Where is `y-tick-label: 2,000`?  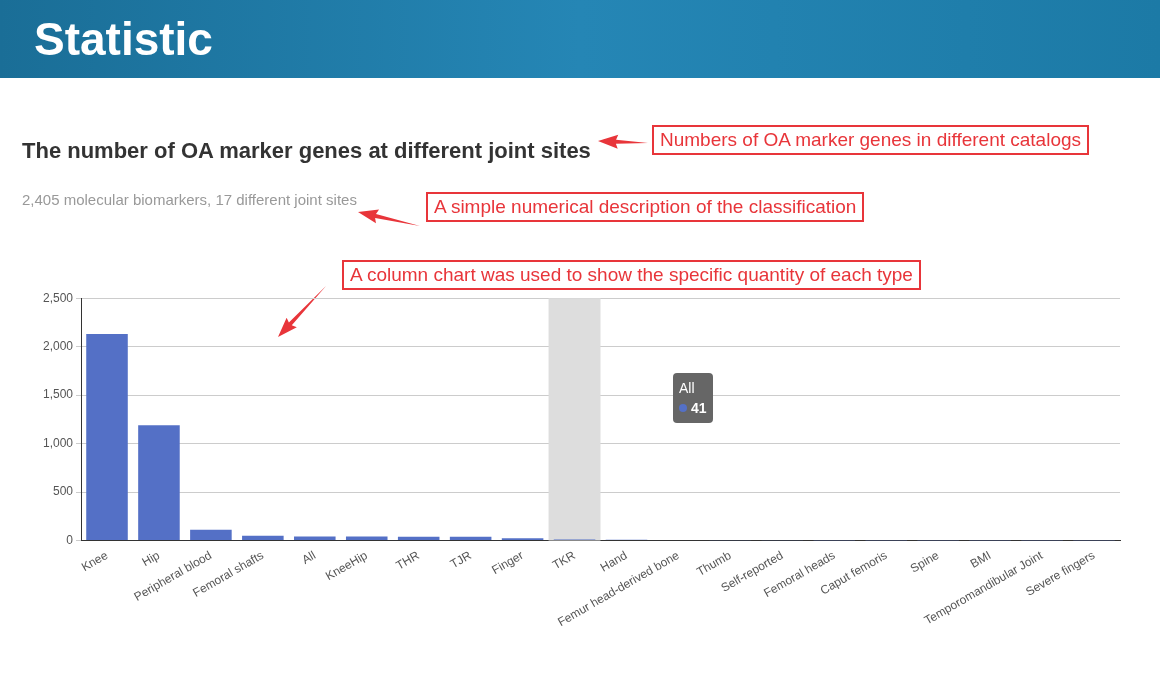 y-tick-label: 2,000 is located at coordinates (58, 345).